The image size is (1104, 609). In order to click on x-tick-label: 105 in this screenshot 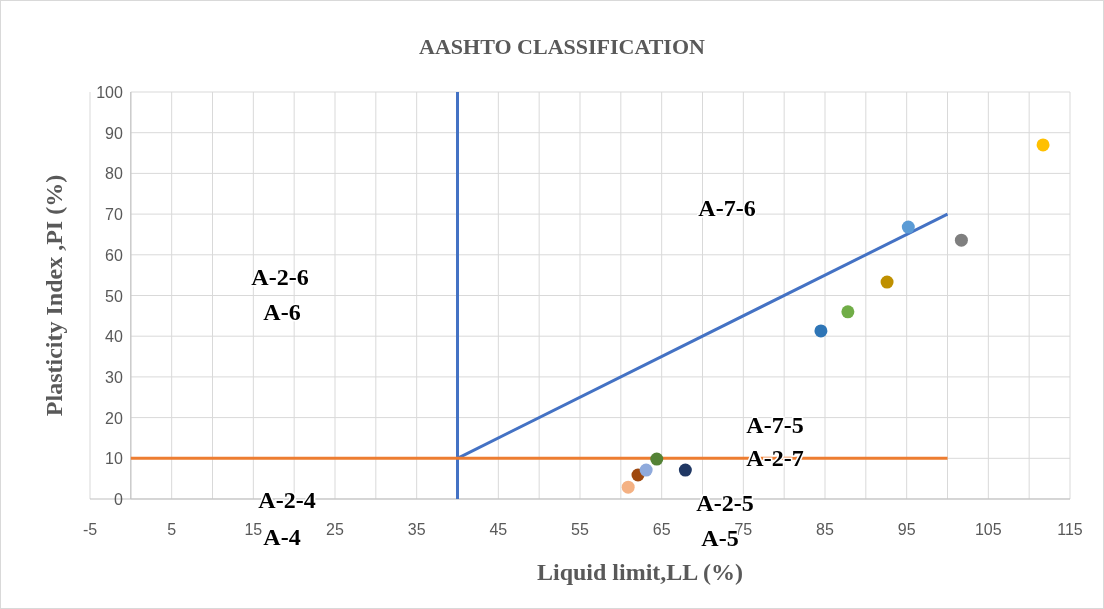, I will do `click(988, 529)`.